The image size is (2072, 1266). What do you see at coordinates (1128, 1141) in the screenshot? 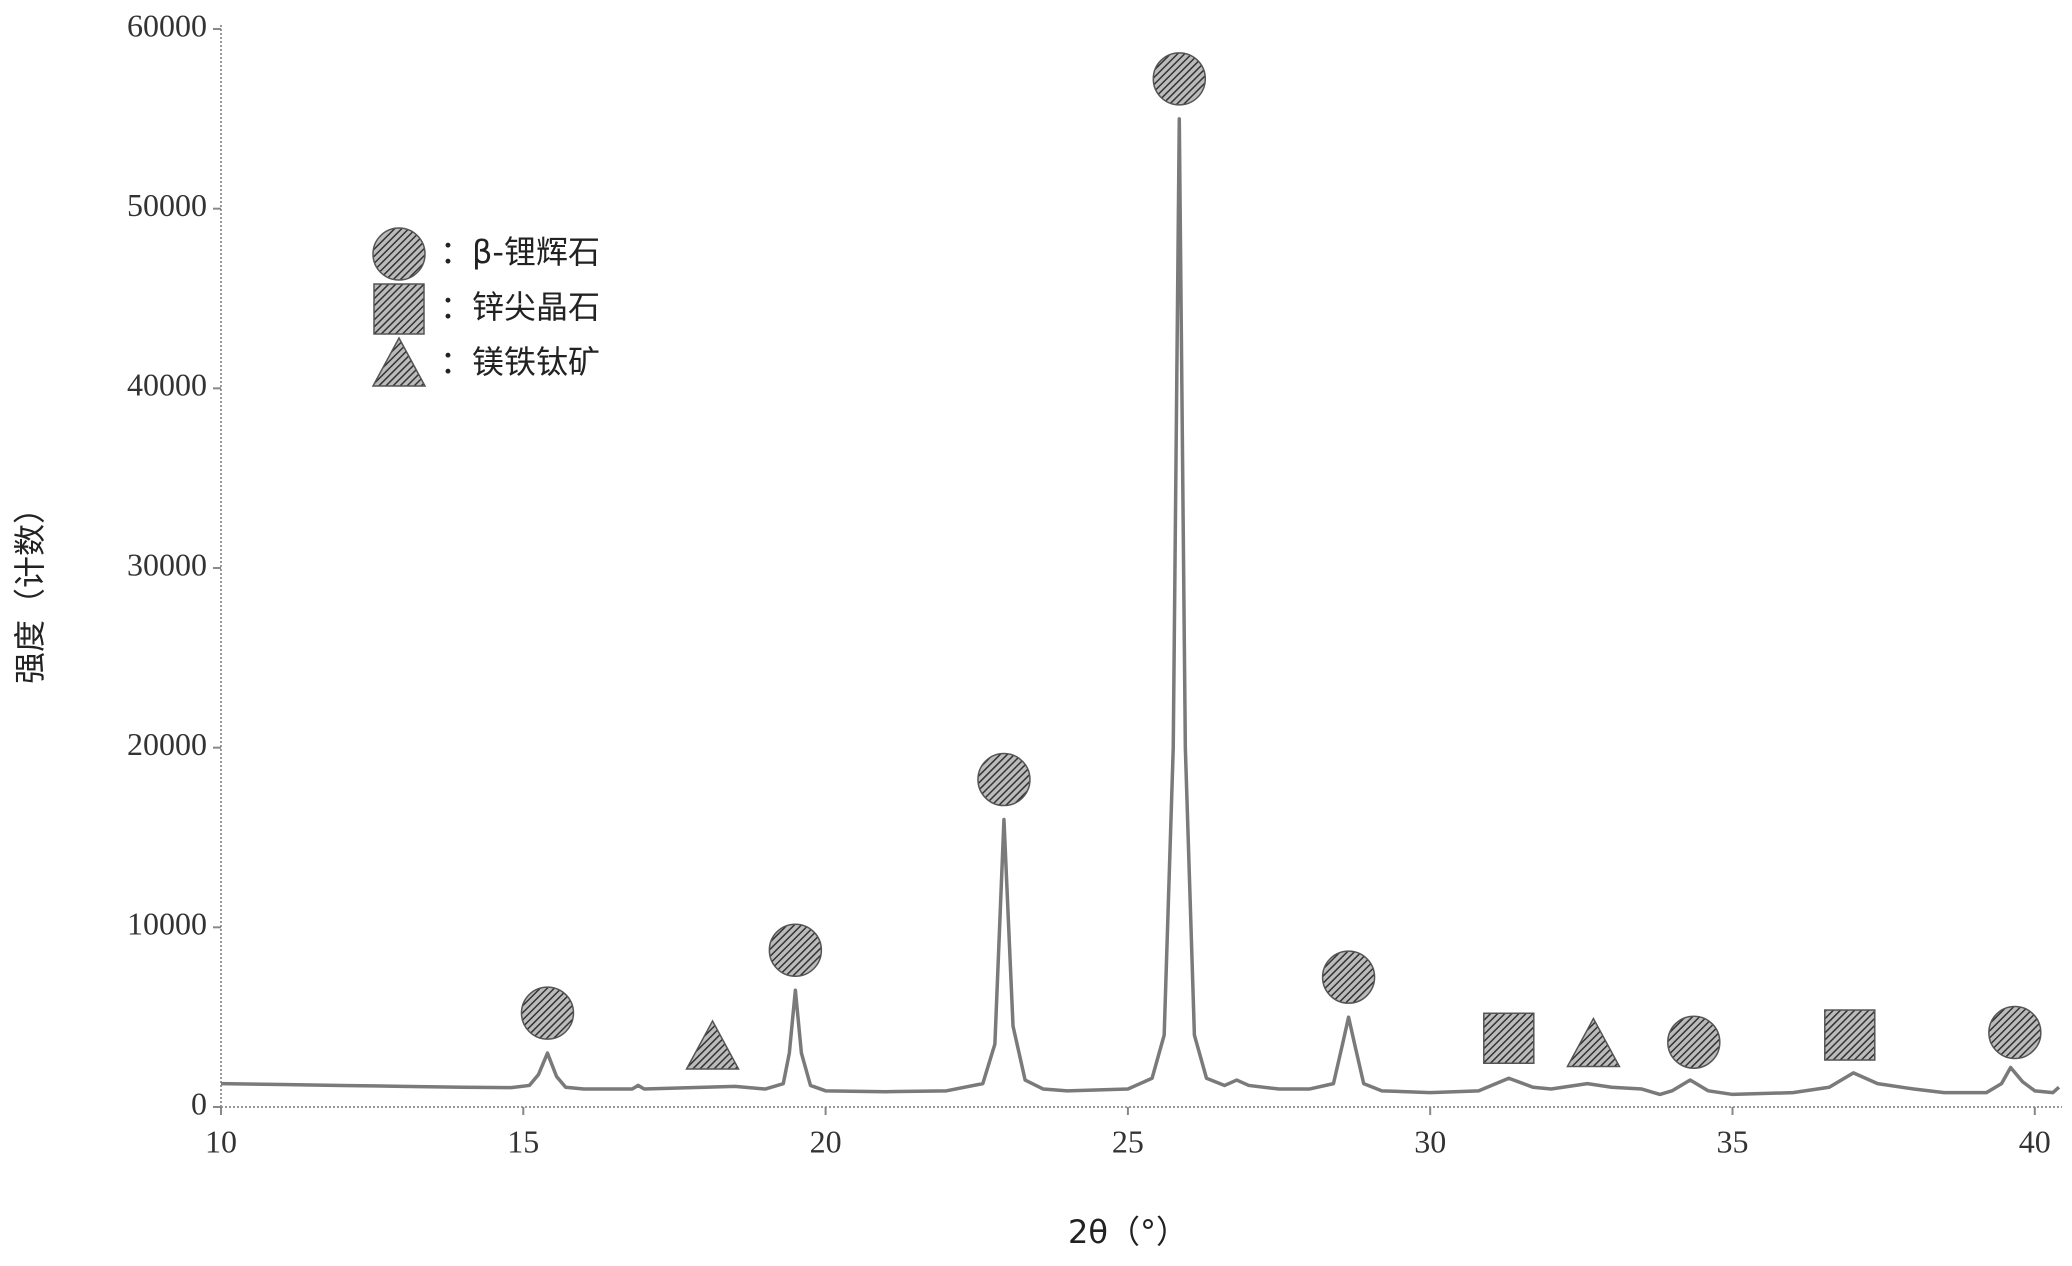
I see `x-tick-label: 25` at bounding box center [1128, 1141].